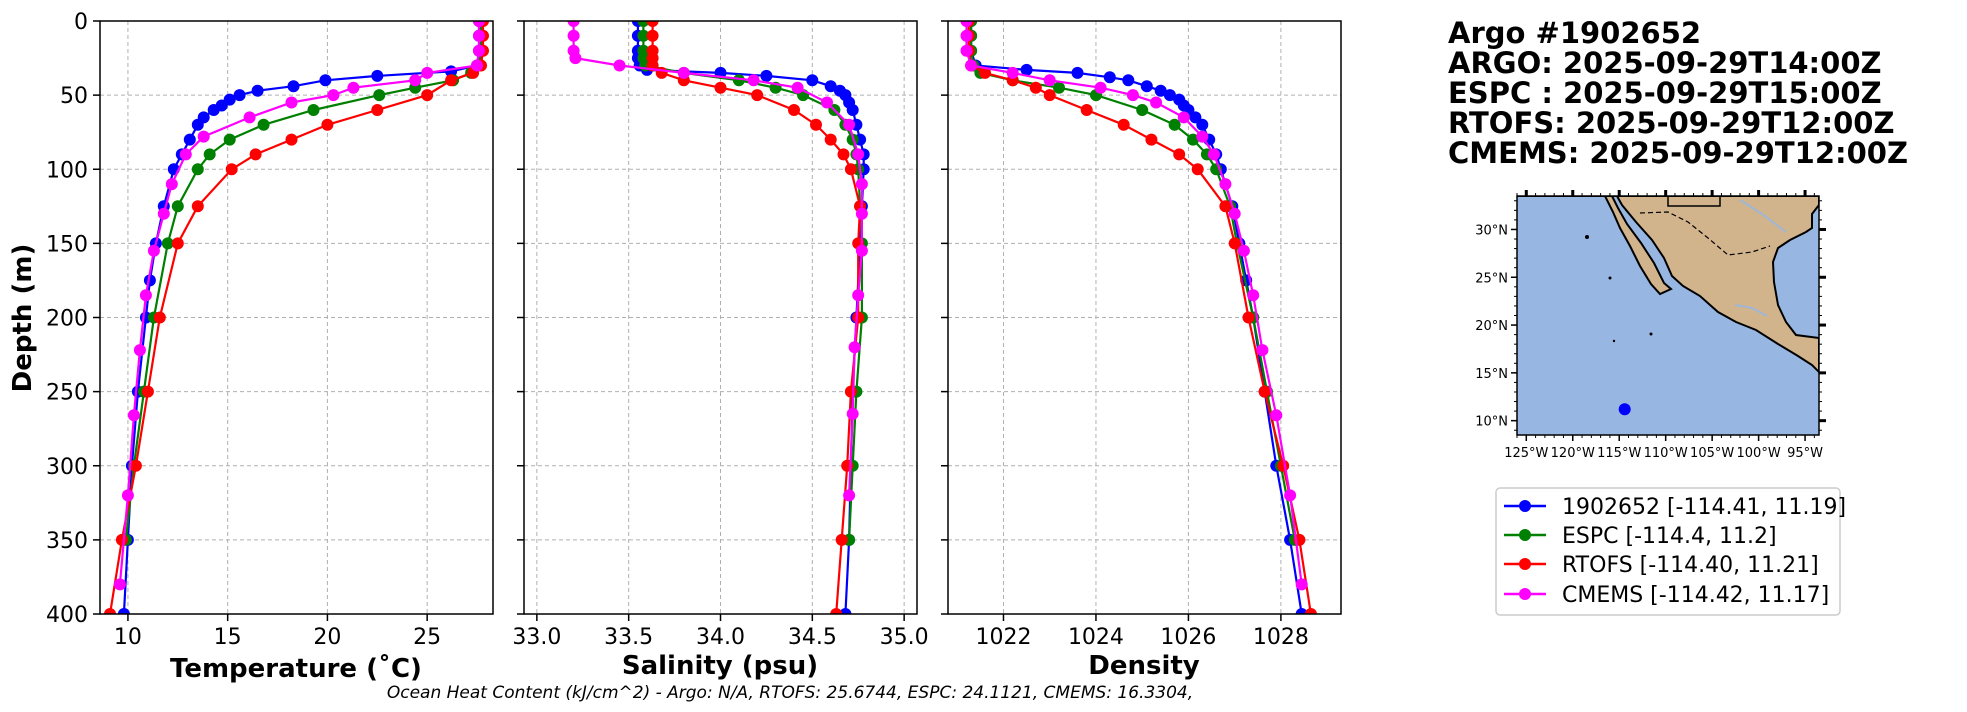 The image size is (1967, 712). I want to click on x-tick-label: 15, so click(228, 637).